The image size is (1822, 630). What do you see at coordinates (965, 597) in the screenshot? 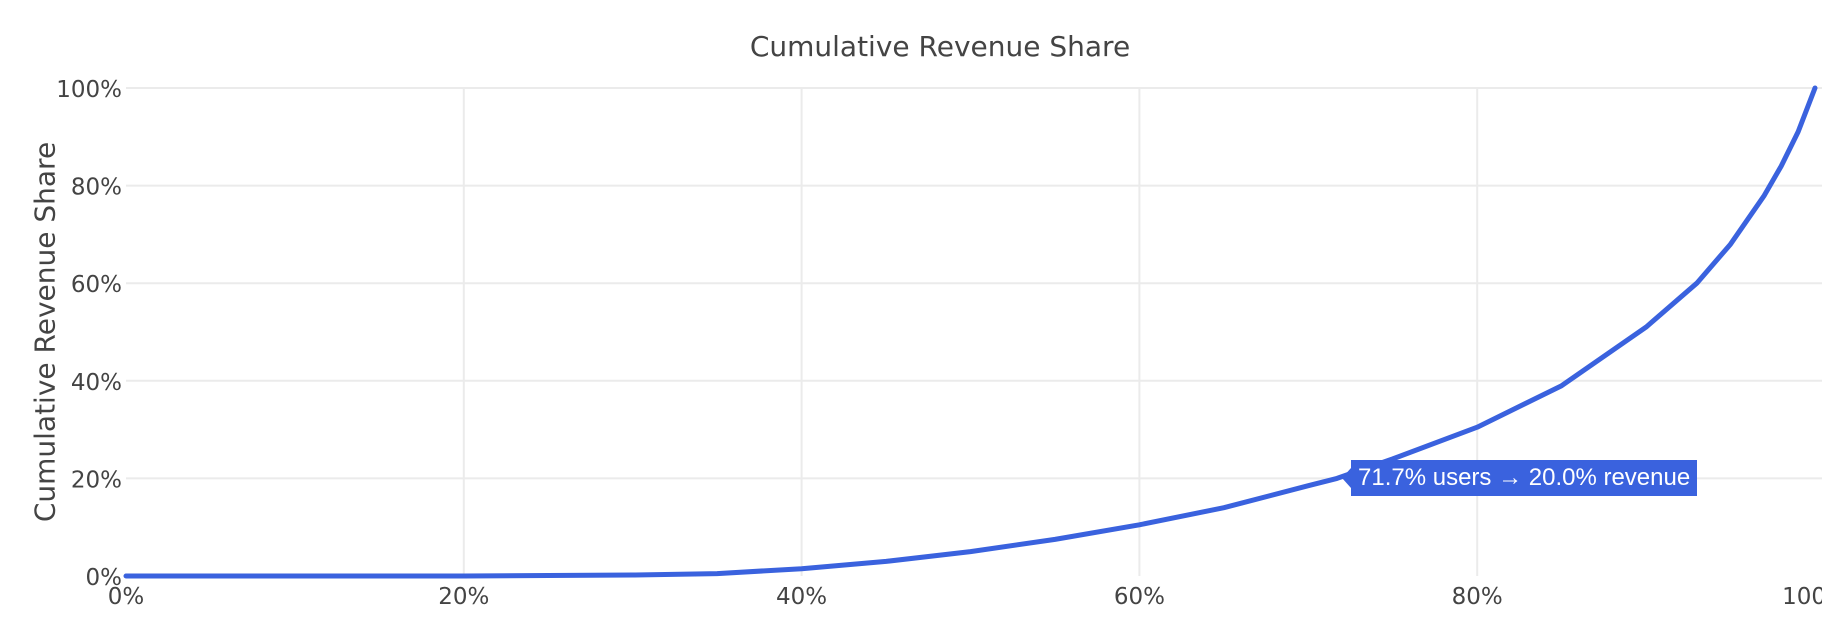
I see `x-axis-ticks: 0% 20% 40% 60% 80% 100%` at bounding box center [965, 597].